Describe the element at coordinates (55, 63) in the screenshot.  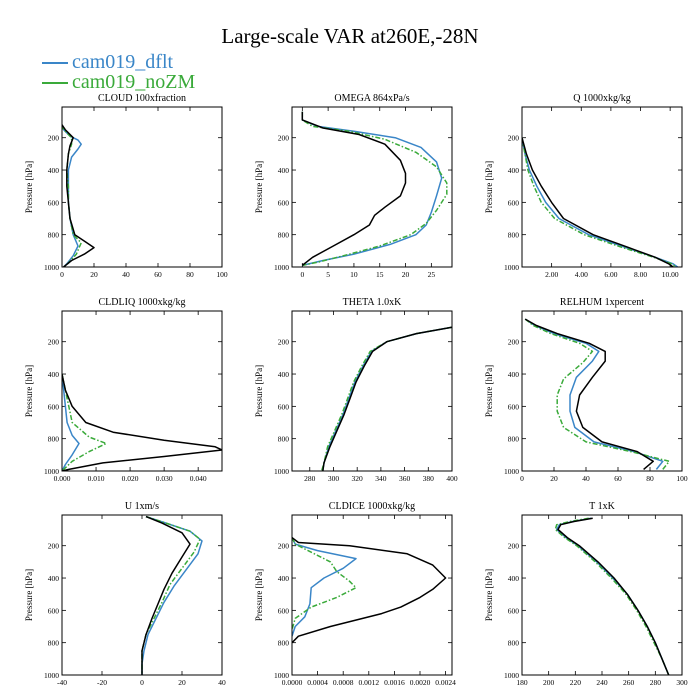
I see `legend-swatch-dflt` at that location.